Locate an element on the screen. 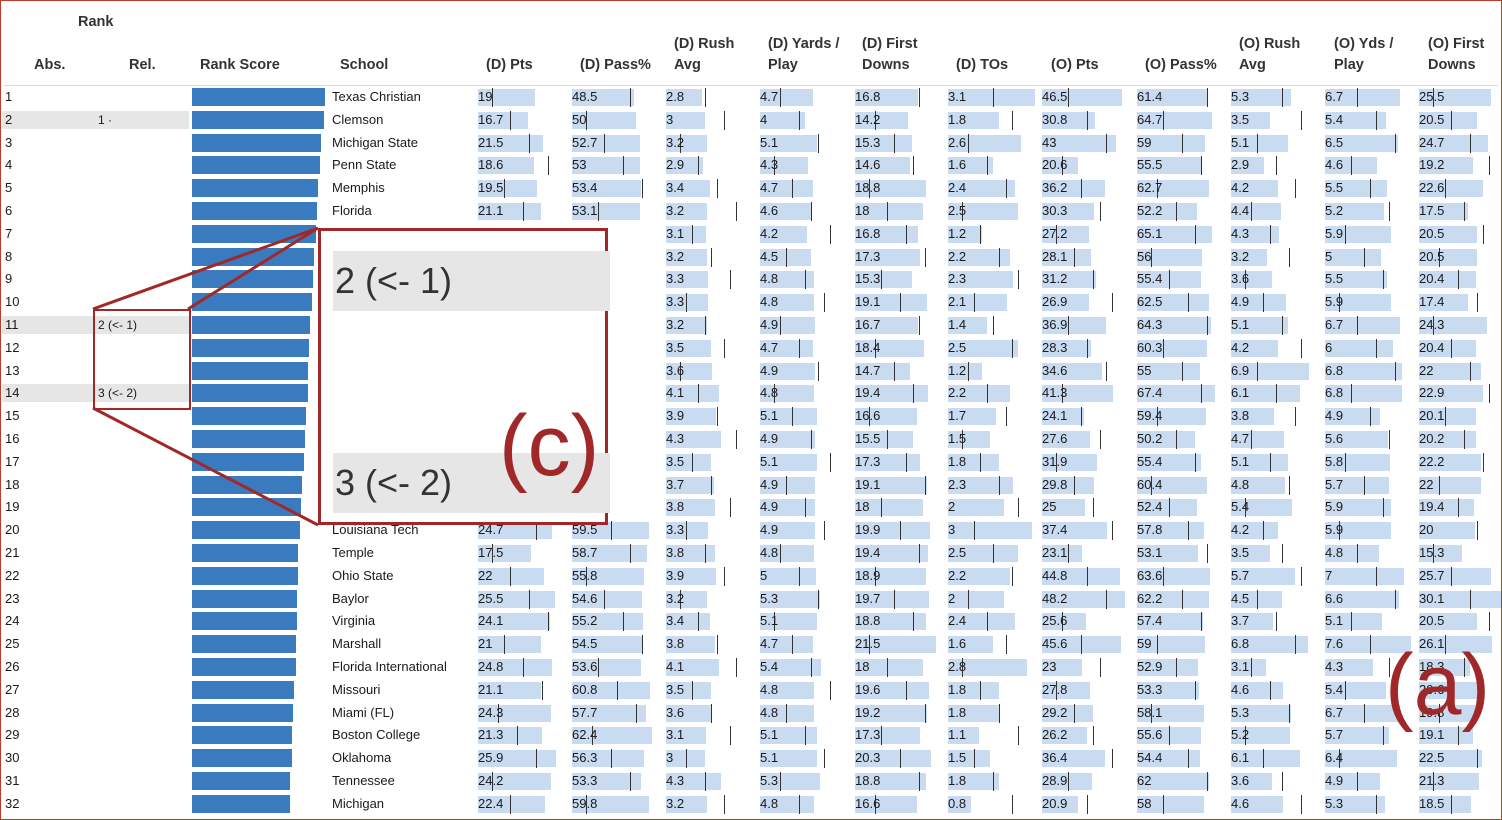 This screenshot has height=820, width=1502. stat-value: 16.6 is located at coordinates (868, 803).